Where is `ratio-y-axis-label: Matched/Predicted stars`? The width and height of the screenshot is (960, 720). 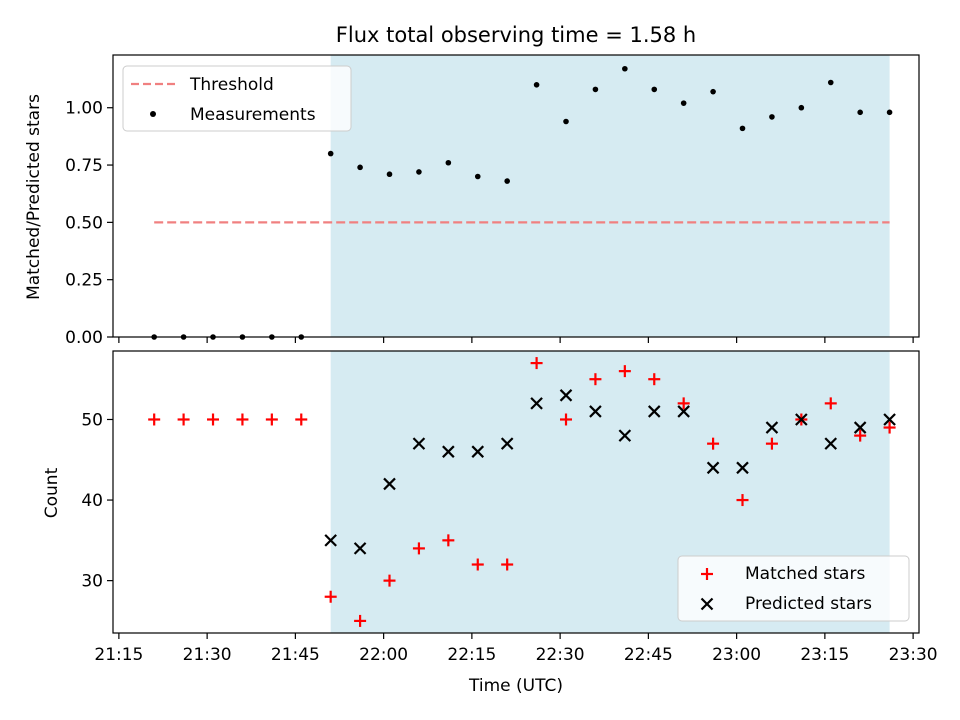
ratio-y-axis-label: Matched/Predicted stars is located at coordinates (34, 197).